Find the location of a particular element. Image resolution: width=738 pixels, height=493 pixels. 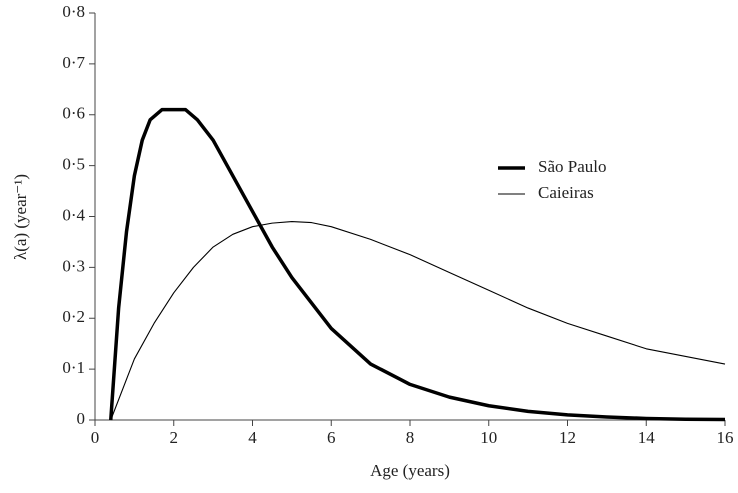

y-axis-label: λ(a) (year⁻¹) is located at coordinates (20, 217).